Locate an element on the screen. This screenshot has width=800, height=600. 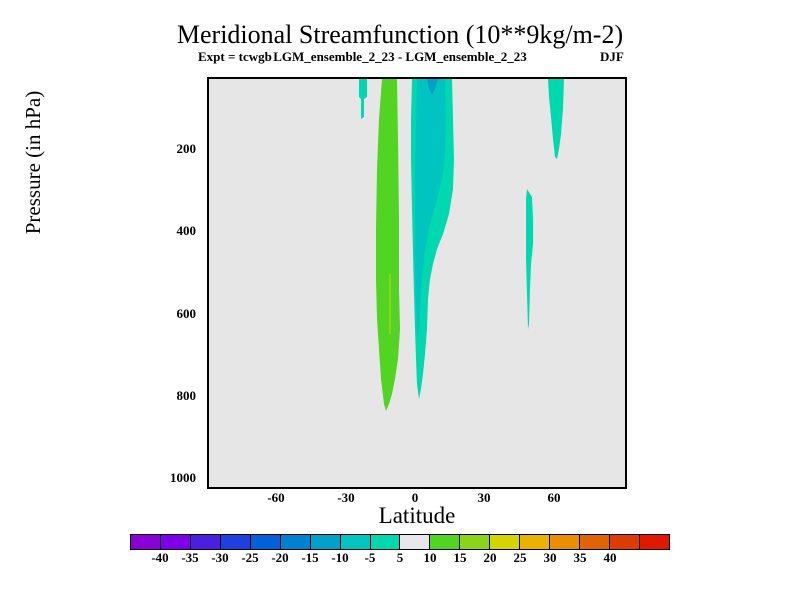
y-tick-label: 400 is located at coordinates (186, 230).